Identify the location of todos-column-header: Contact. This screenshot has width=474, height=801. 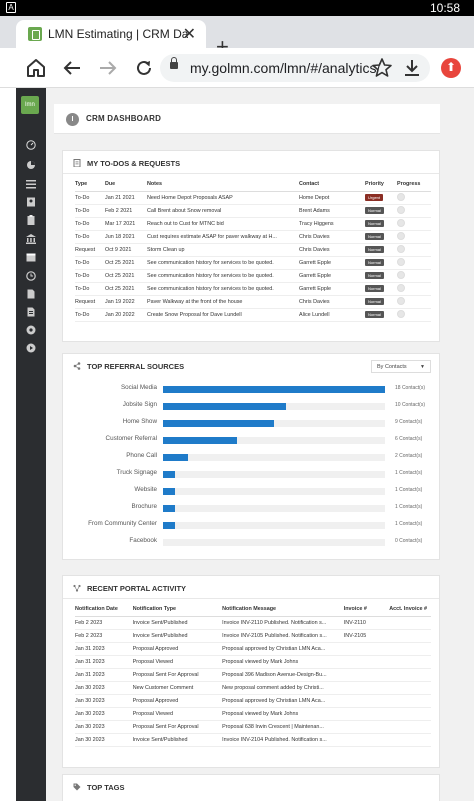
(332, 184).